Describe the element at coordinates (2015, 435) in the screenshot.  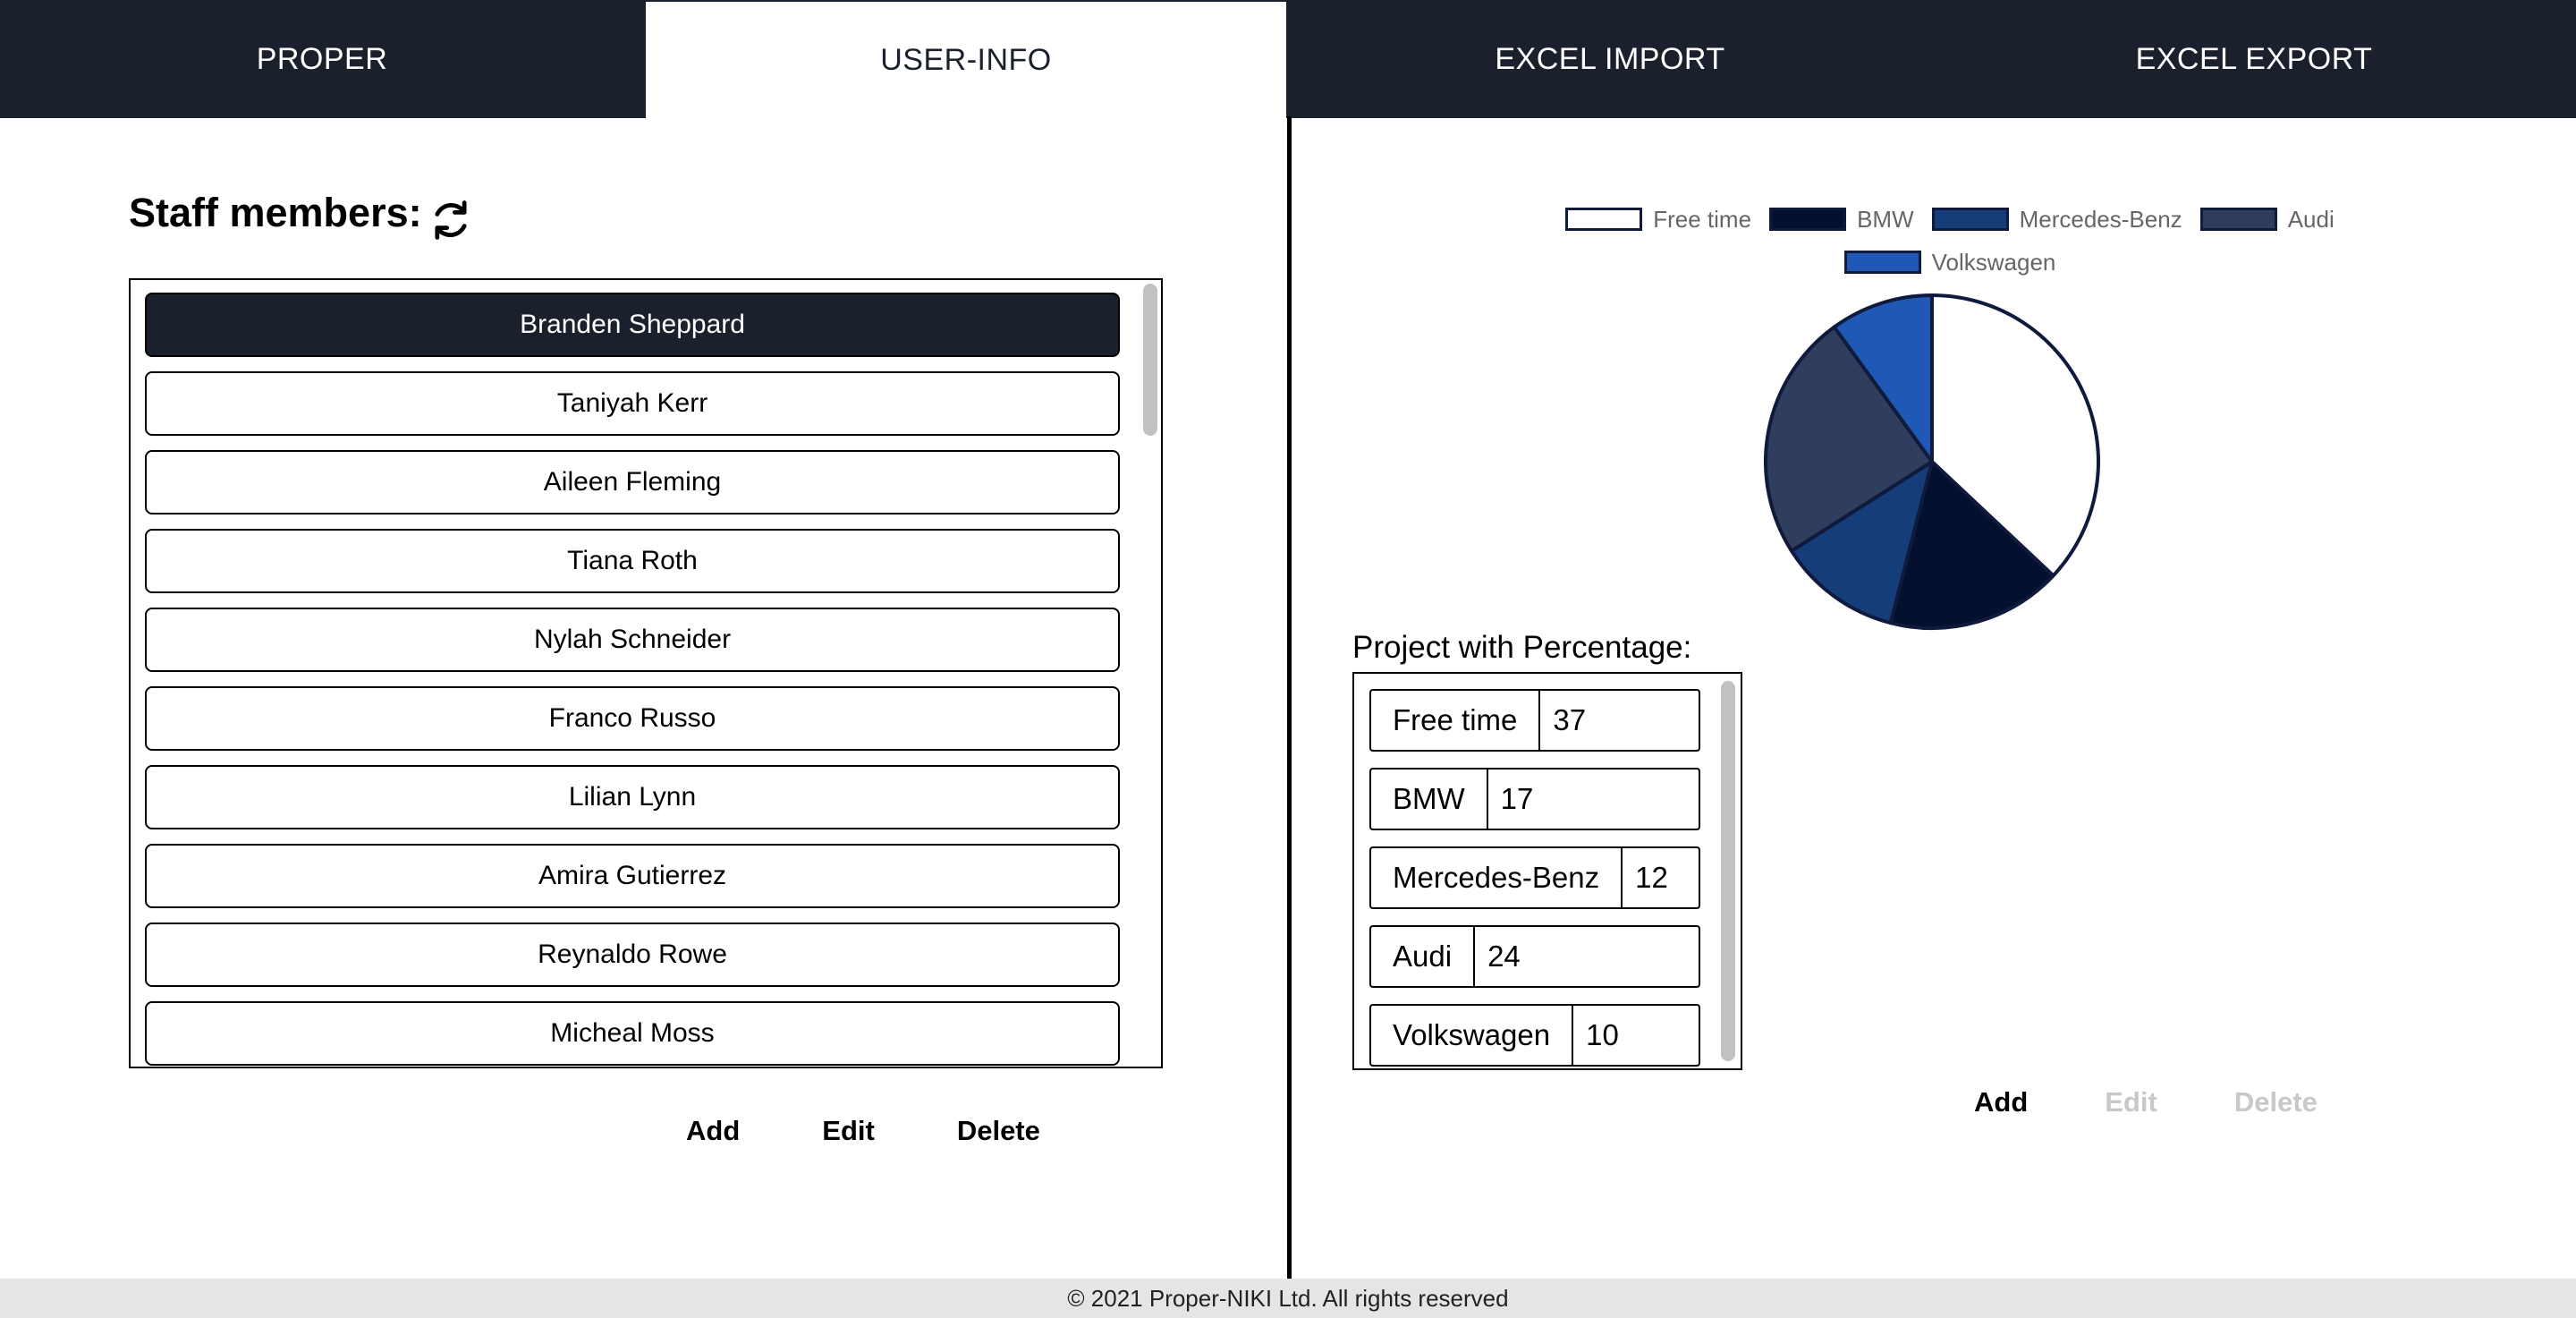
I see `pie-slice-free-time` at that location.